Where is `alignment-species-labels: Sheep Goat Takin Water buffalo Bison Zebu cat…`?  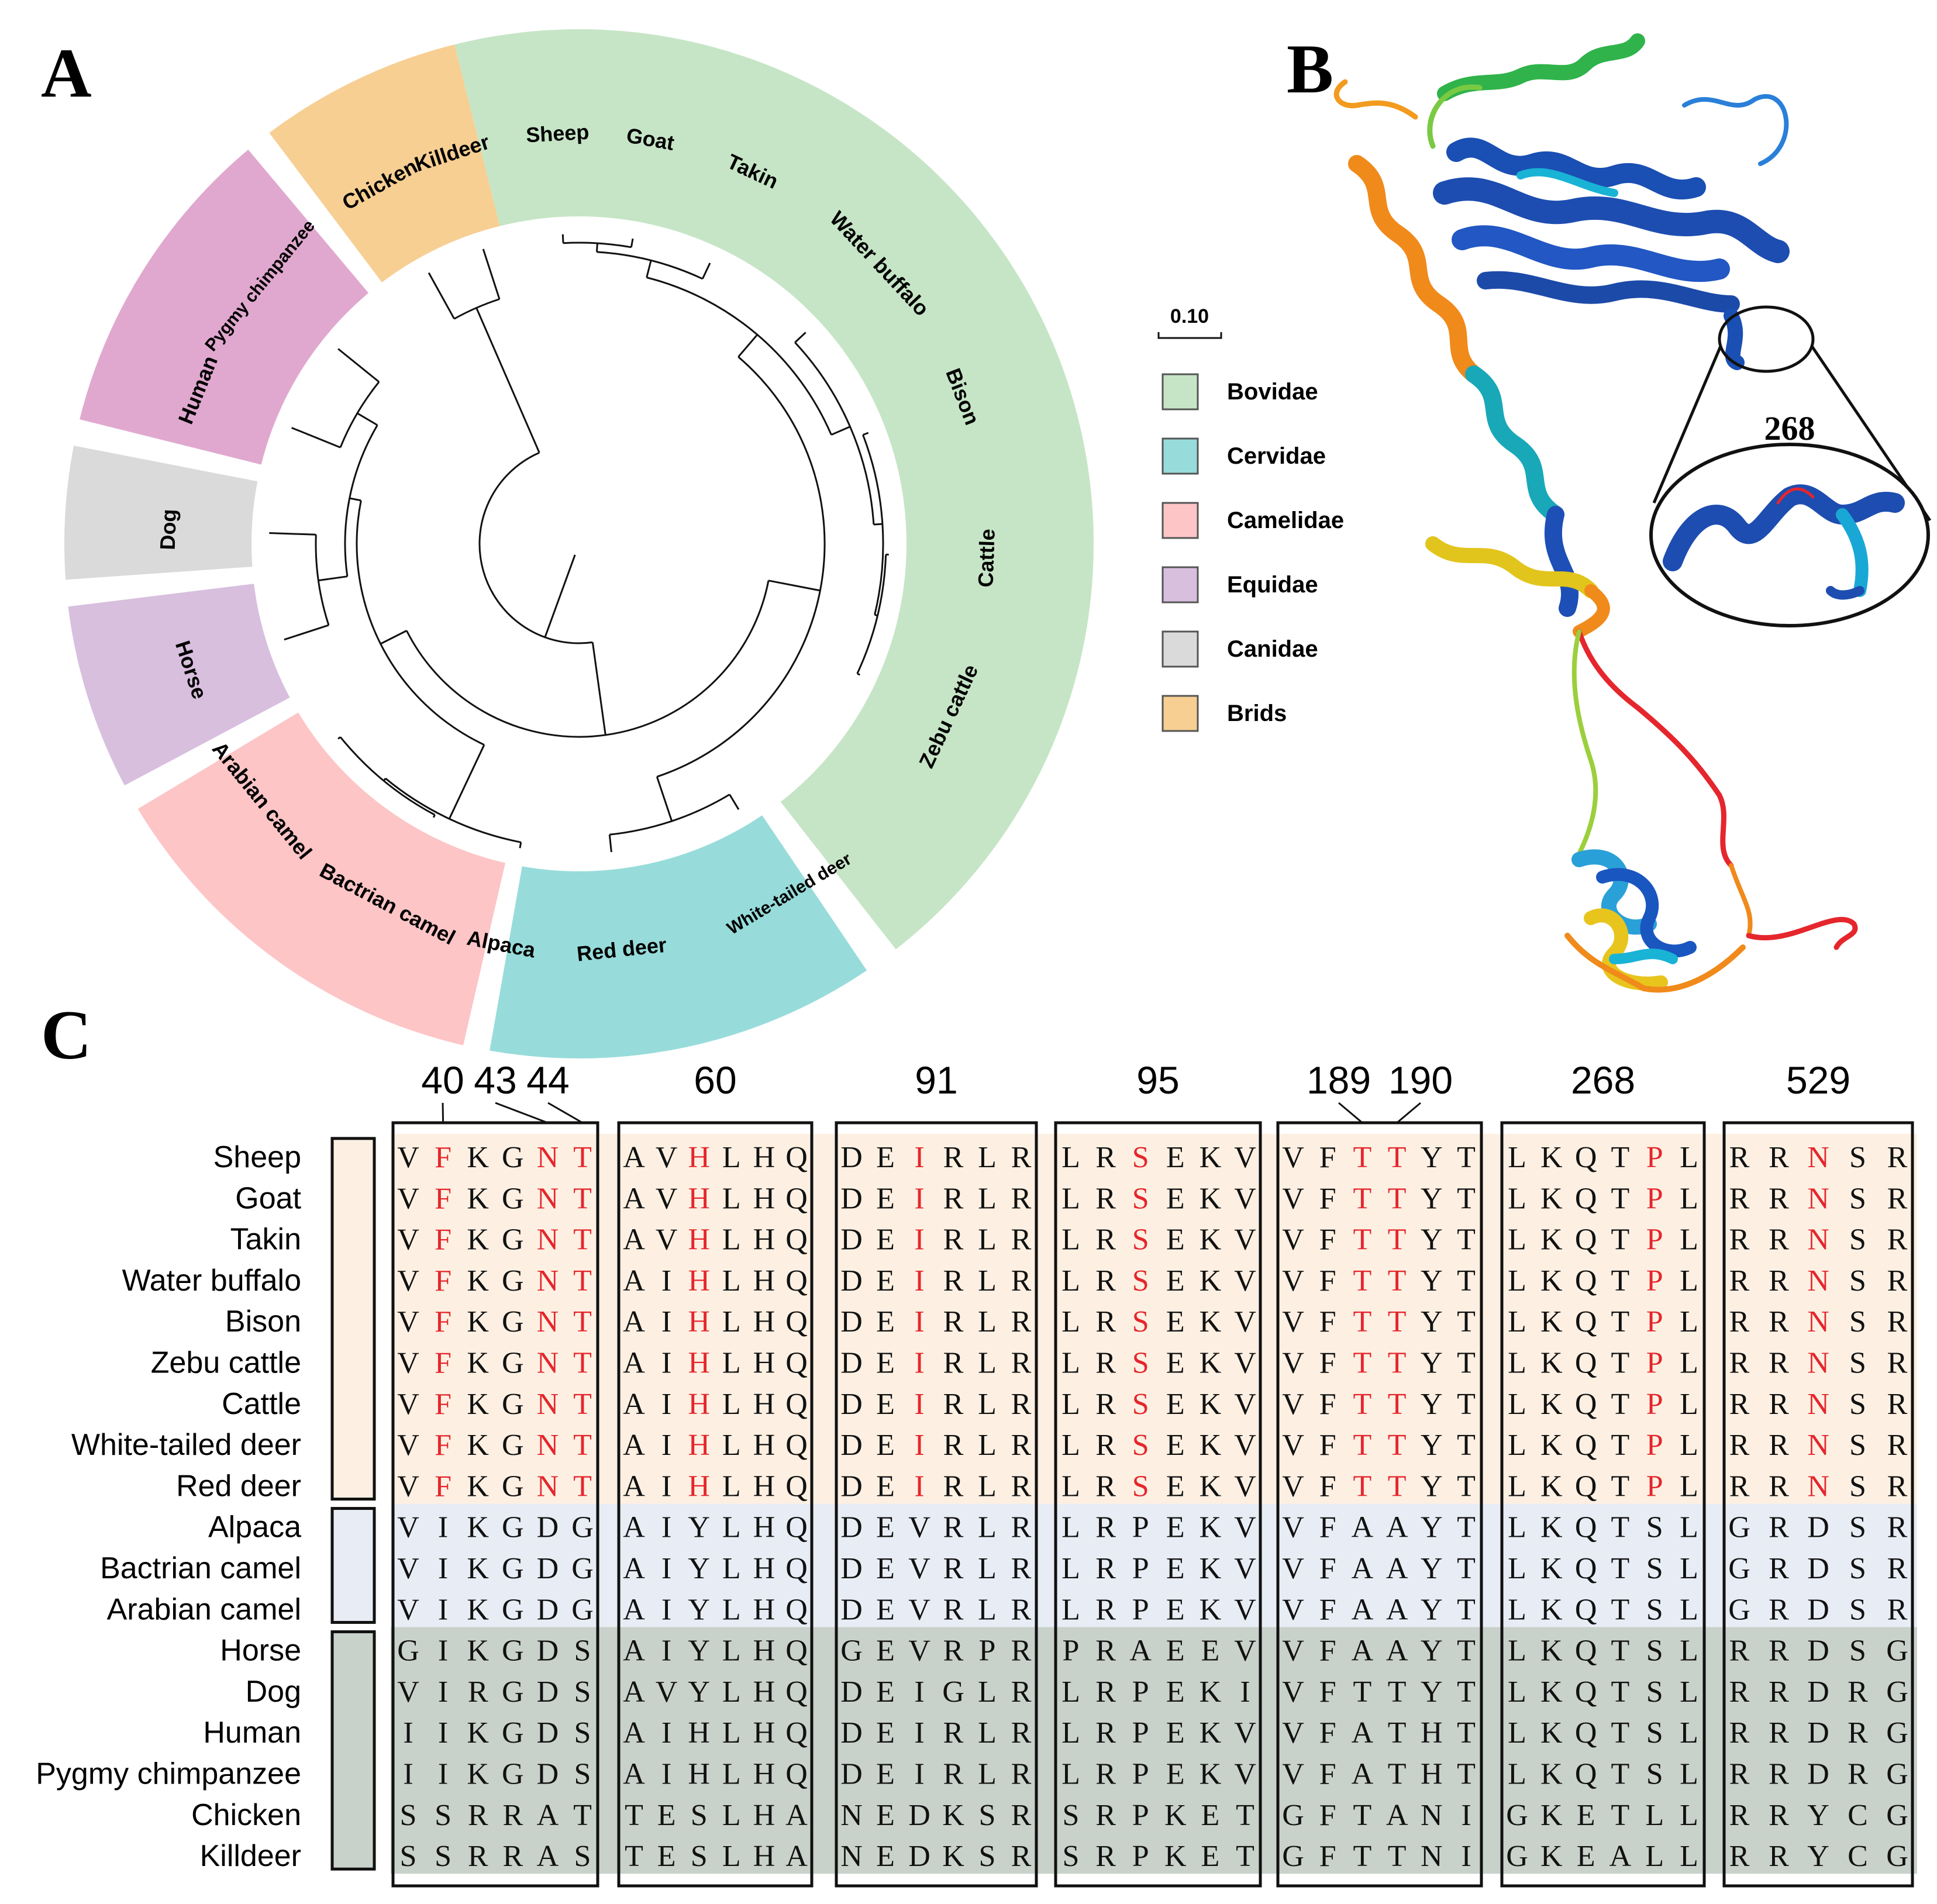 alignment-species-labels: Sheep Goat Takin Water buffalo Bison Zebu cat… is located at coordinates (168, 1506).